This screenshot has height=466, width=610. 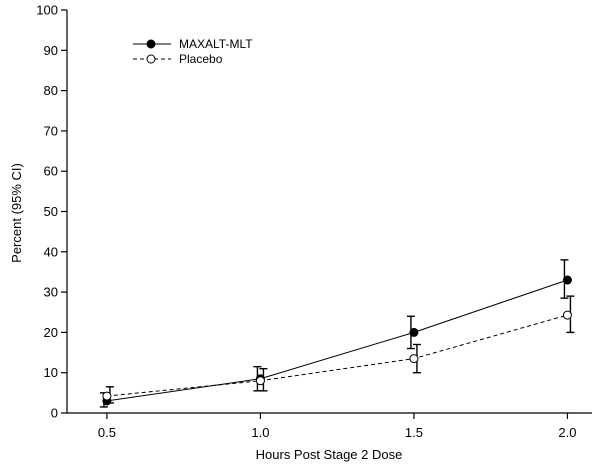 I want to click on y-tick-label: 90, so click(x=51, y=50).